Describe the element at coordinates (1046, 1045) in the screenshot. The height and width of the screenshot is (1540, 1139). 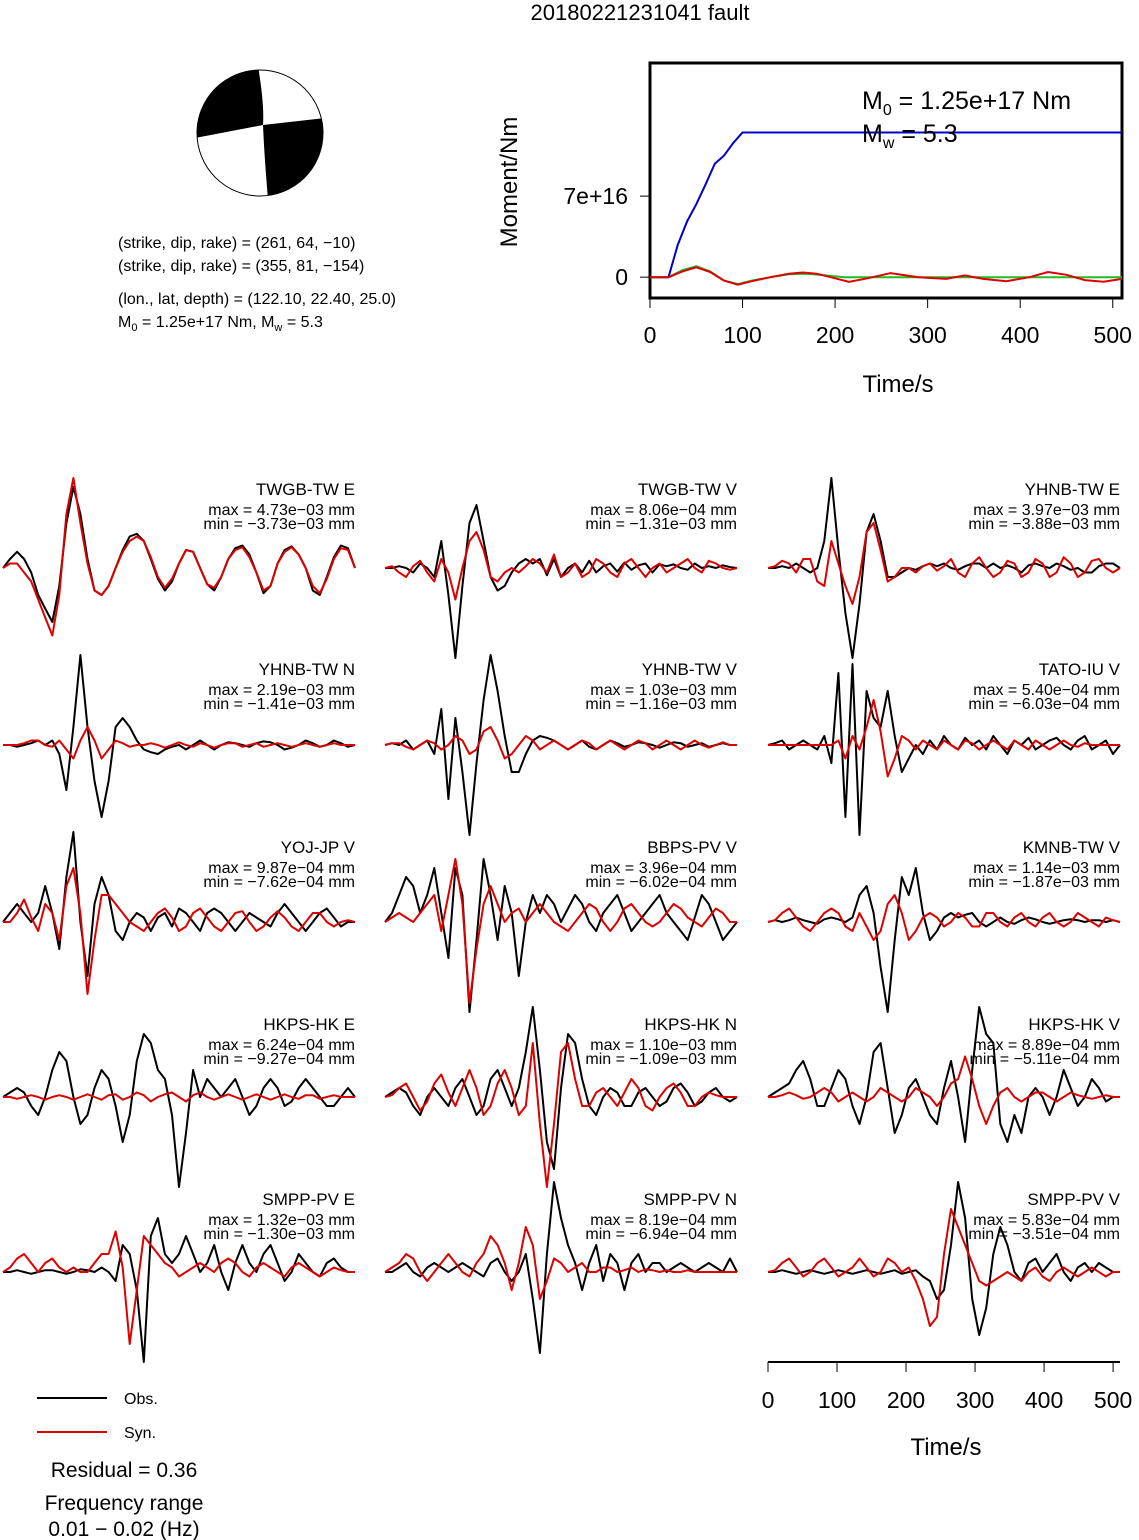
I see `station-max: max = 8.89e−04 mm` at that location.